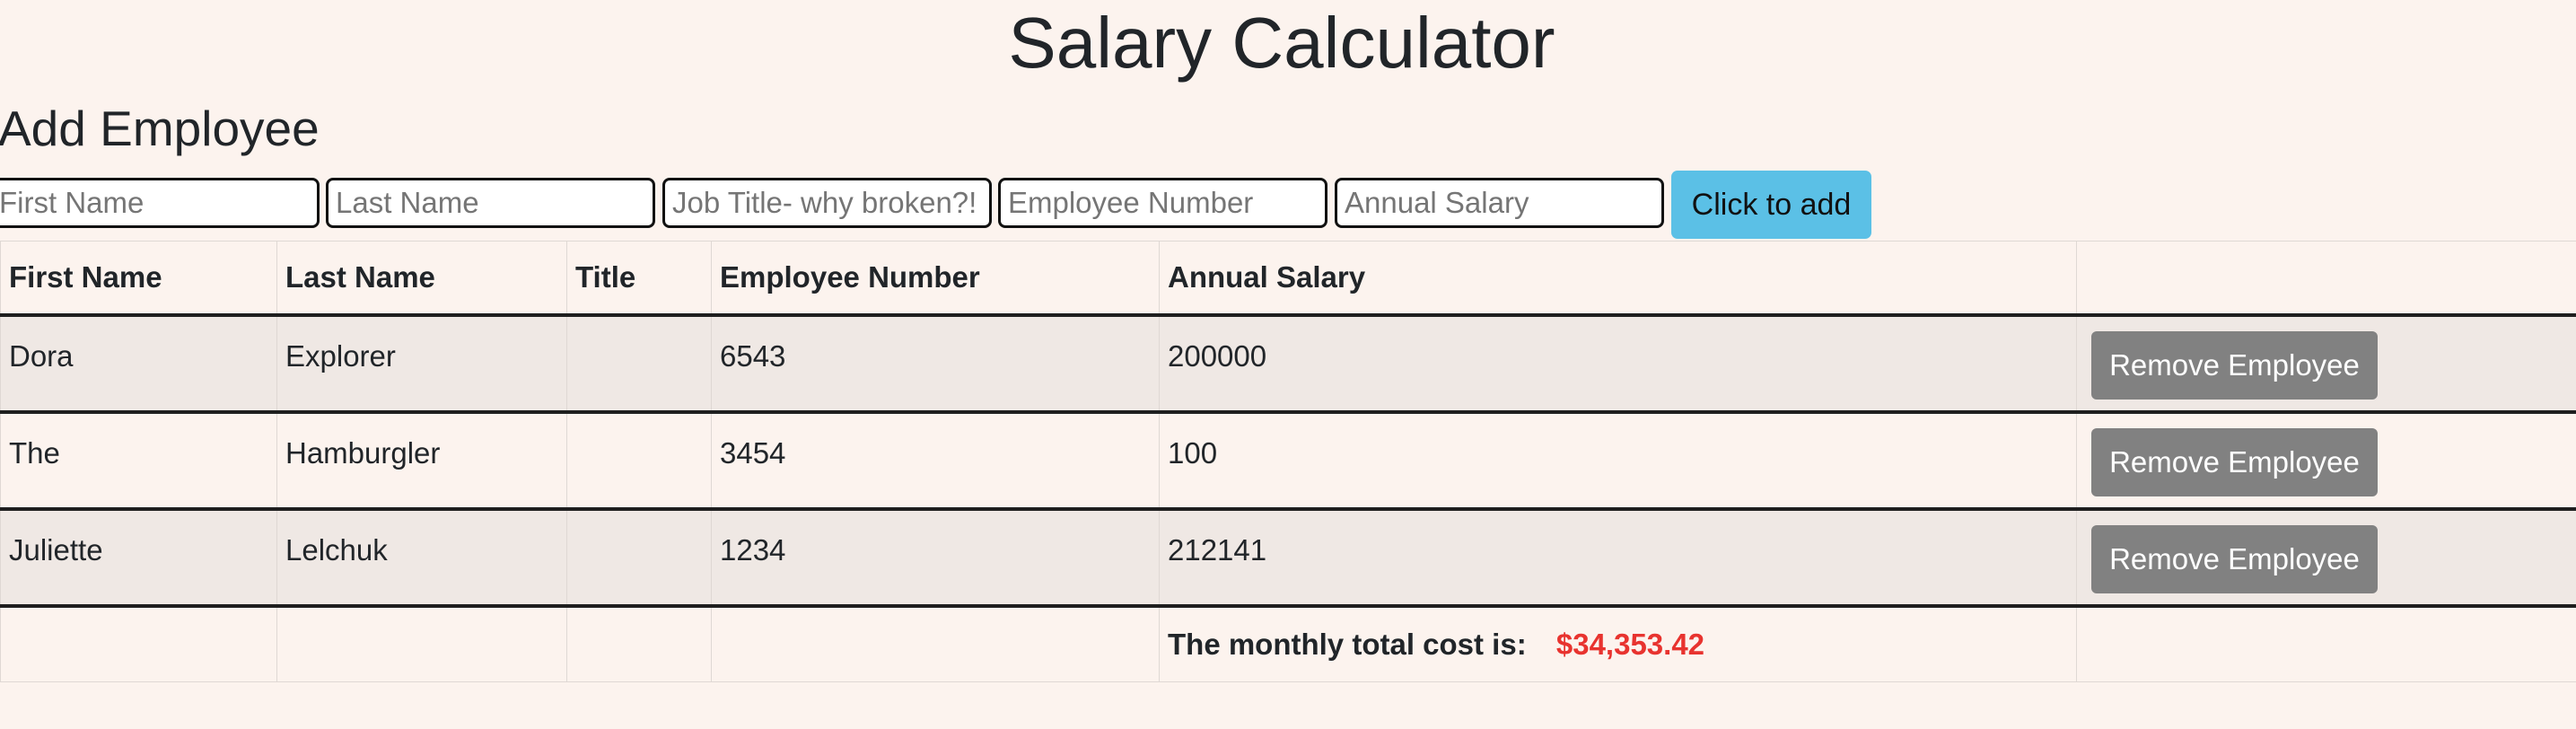  I want to click on first-name-input, so click(160, 203).